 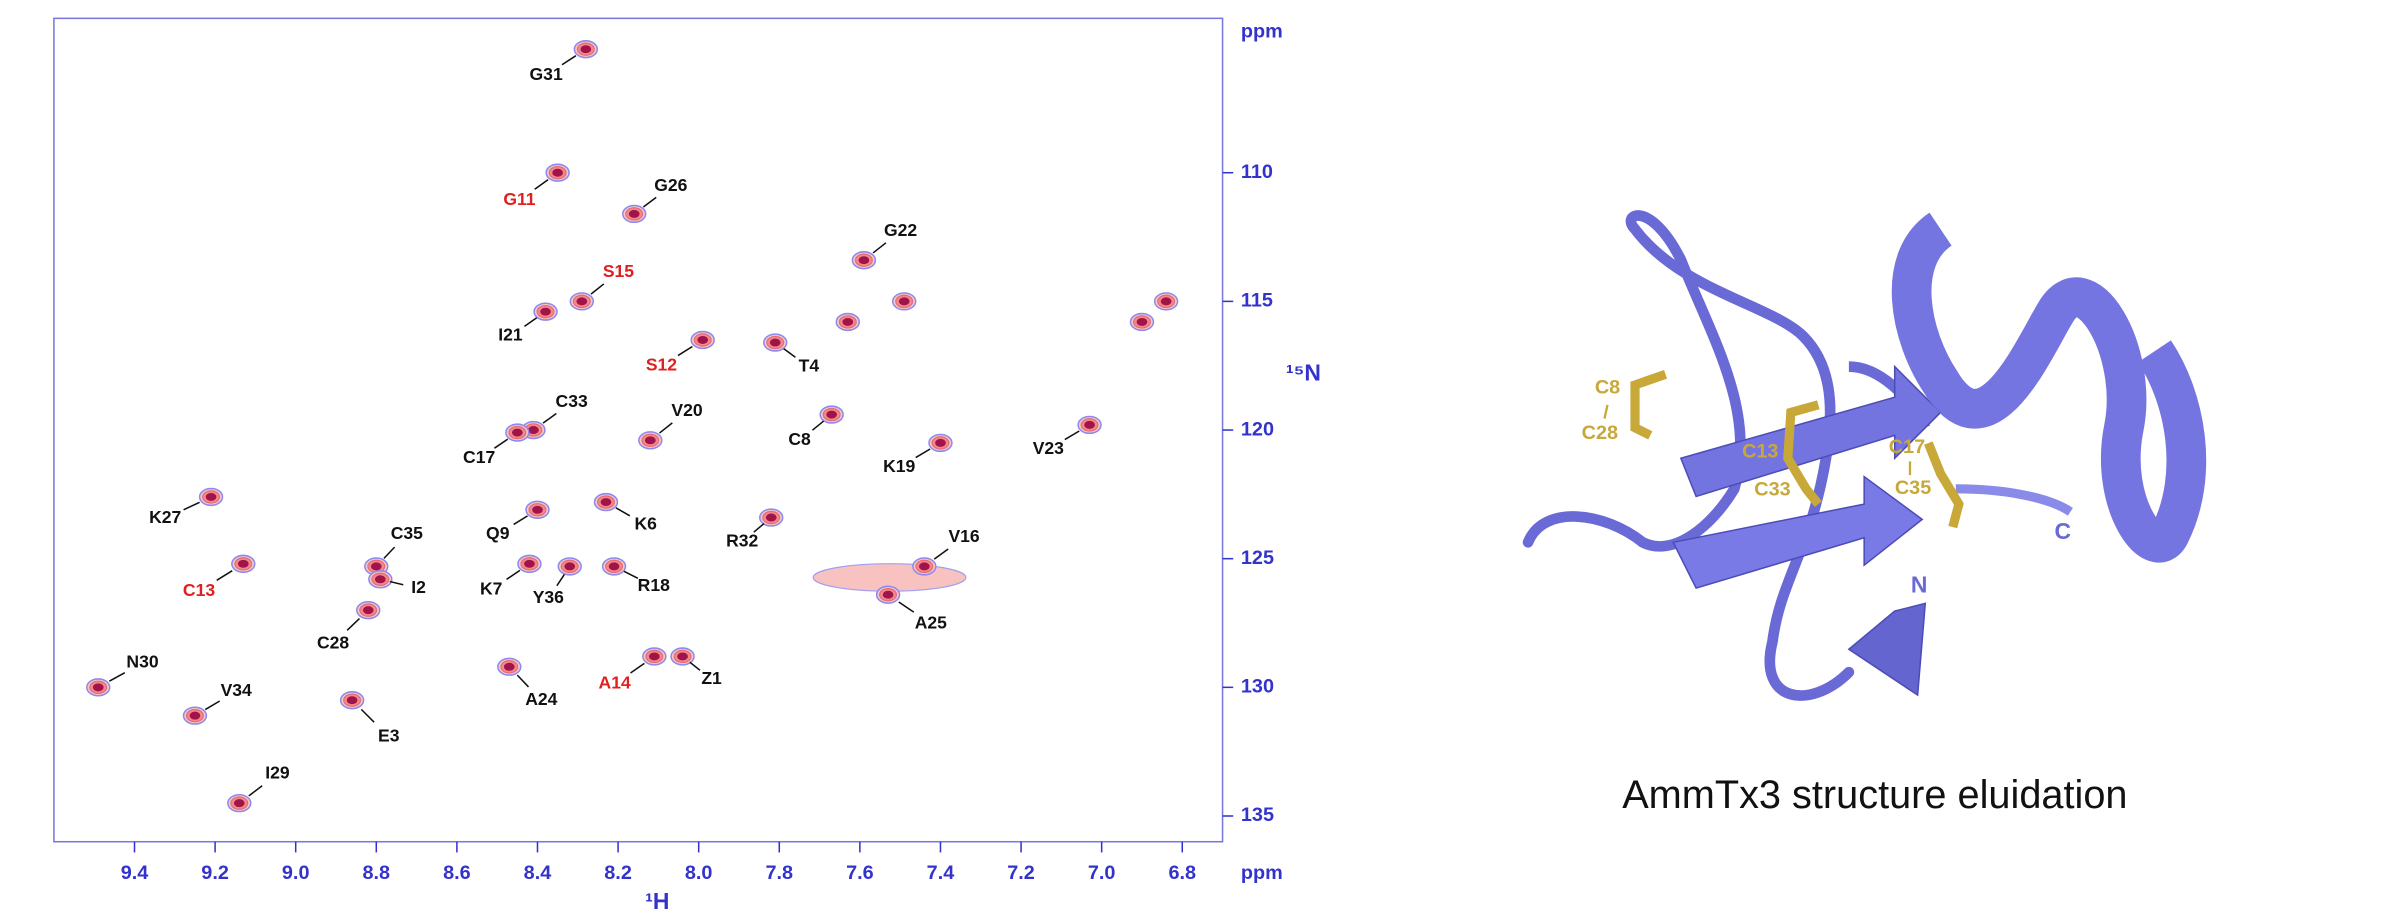 I want to click on beta-strand, so click(x=1810, y=431).